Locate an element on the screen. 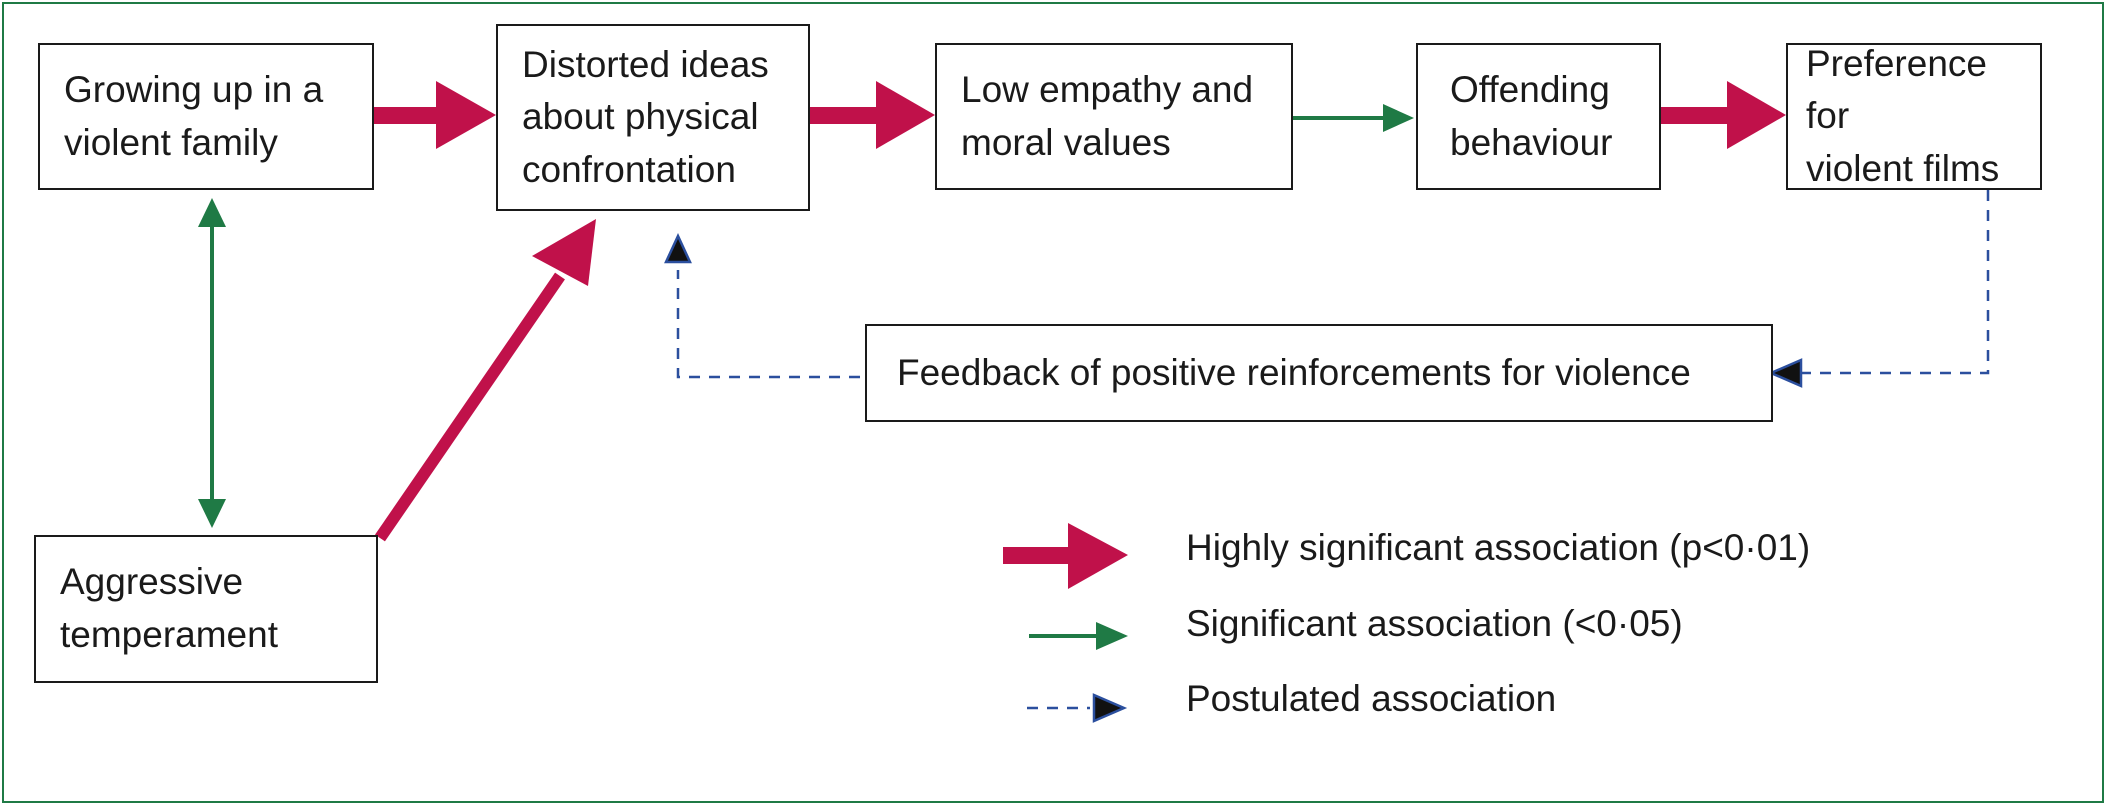  edge-aggressive-to-distorted is located at coordinates (485, 380).